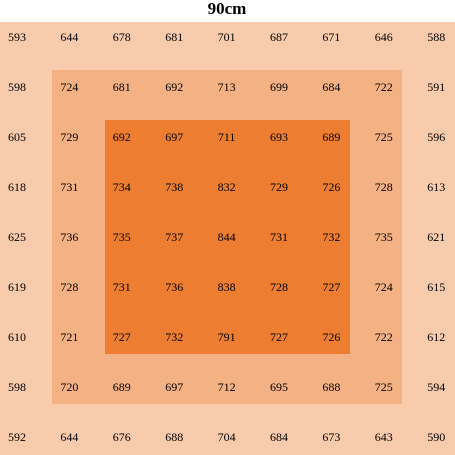 Image resolution: width=455 pixels, height=455 pixels. What do you see at coordinates (69, 387) in the screenshot?
I see `cell-value: 720` at bounding box center [69, 387].